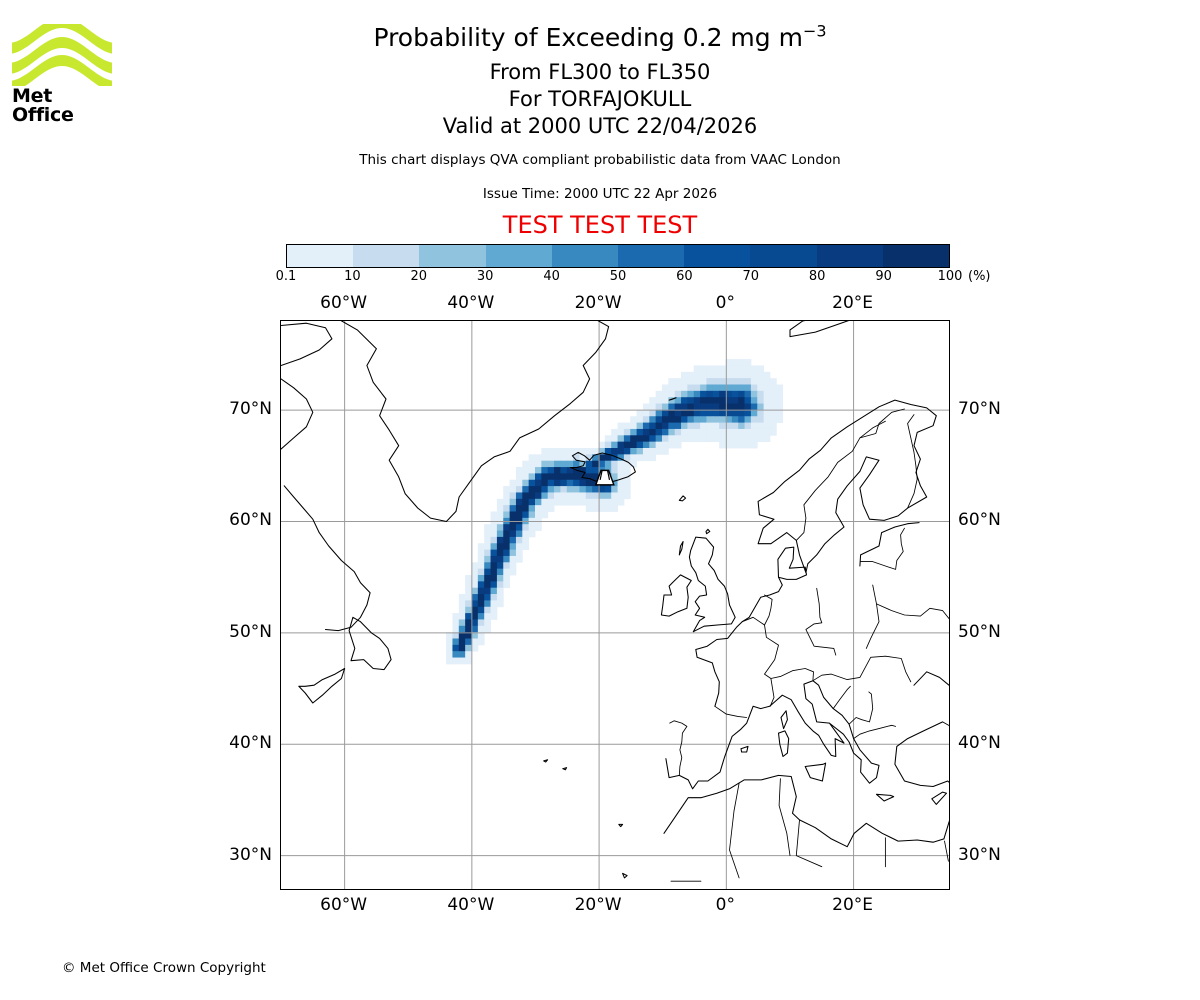 The image size is (1200, 1000). Describe the element at coordinates (598, 905) in the screenshot. I see `lon-label-bottom-20°W: 20°W` at that location.